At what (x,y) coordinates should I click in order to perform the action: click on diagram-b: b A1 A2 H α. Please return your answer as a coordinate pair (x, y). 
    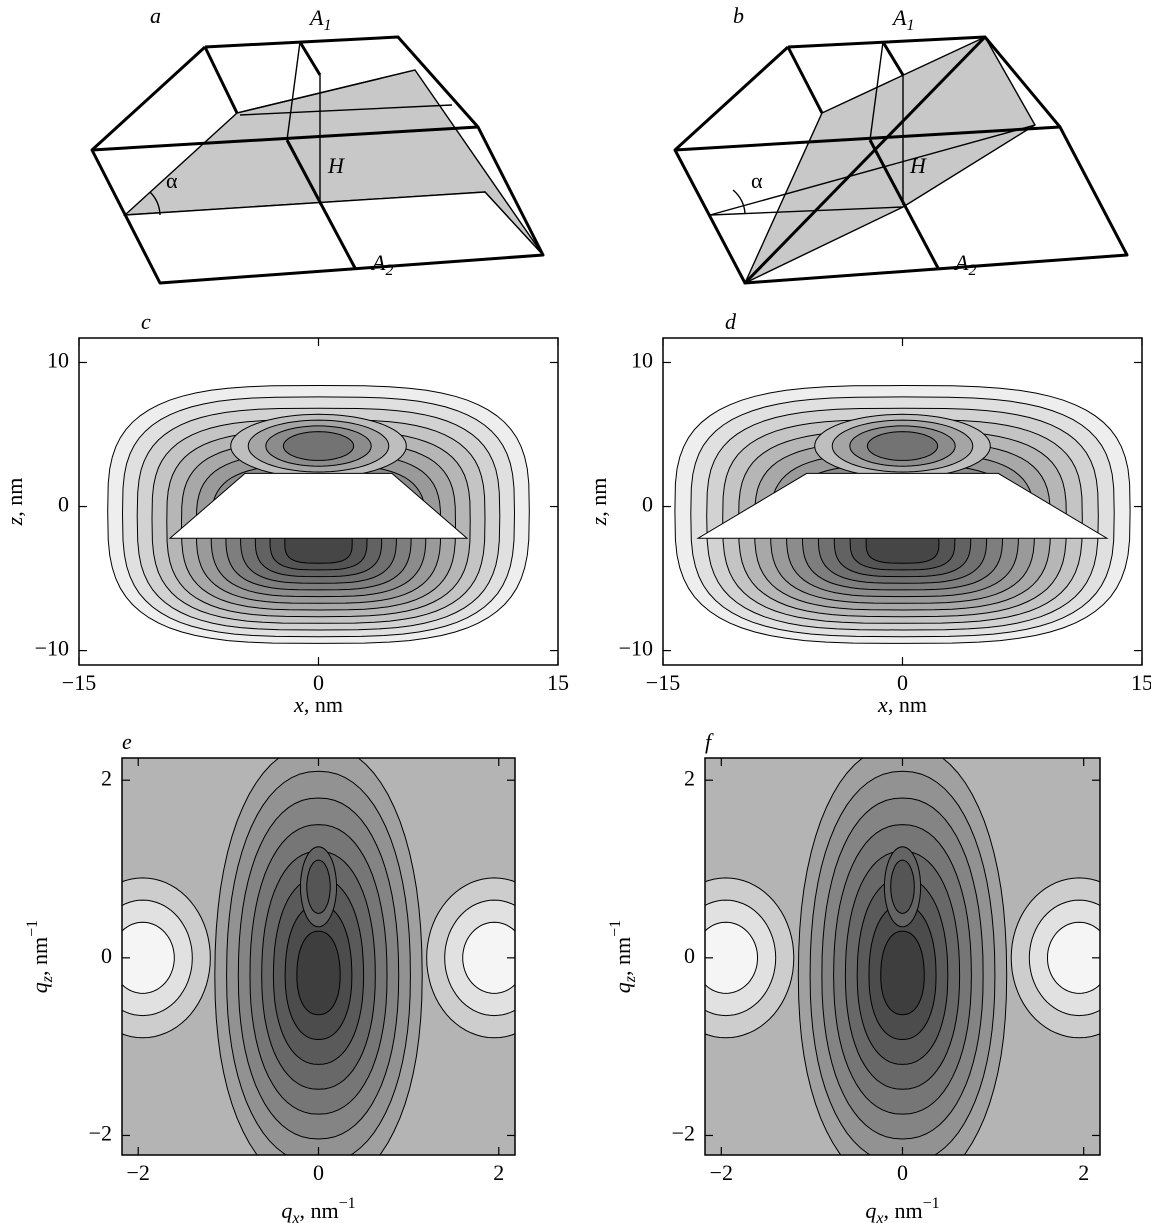
    Looking at the image, I should click on (901, 144).